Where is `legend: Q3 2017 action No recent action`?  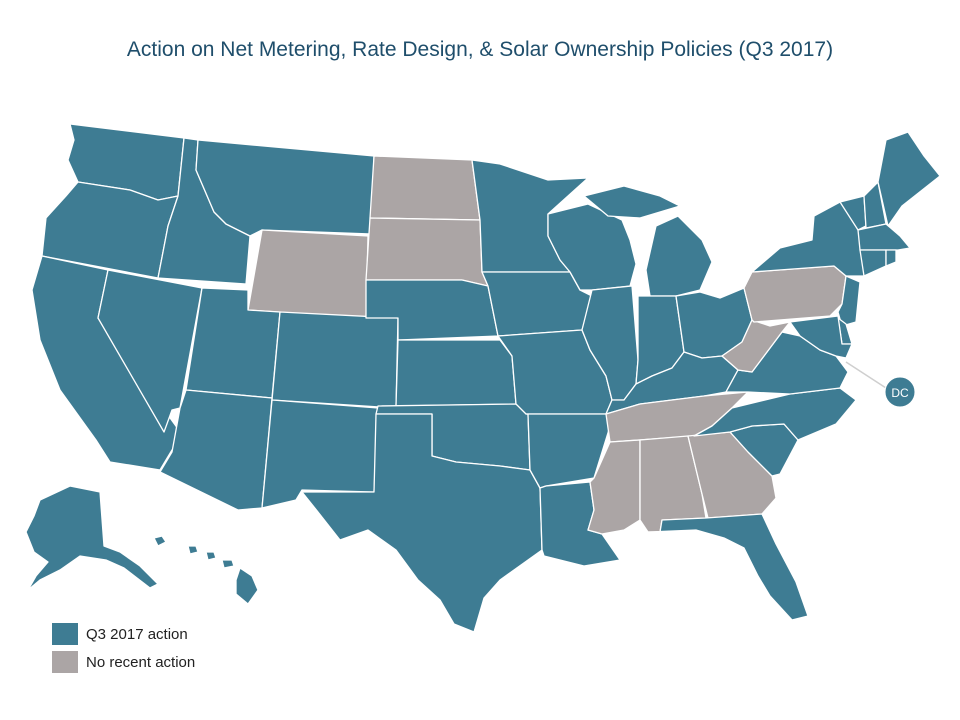 legend: Q3 2017 action No recent action is located at coordinates (123, 648).